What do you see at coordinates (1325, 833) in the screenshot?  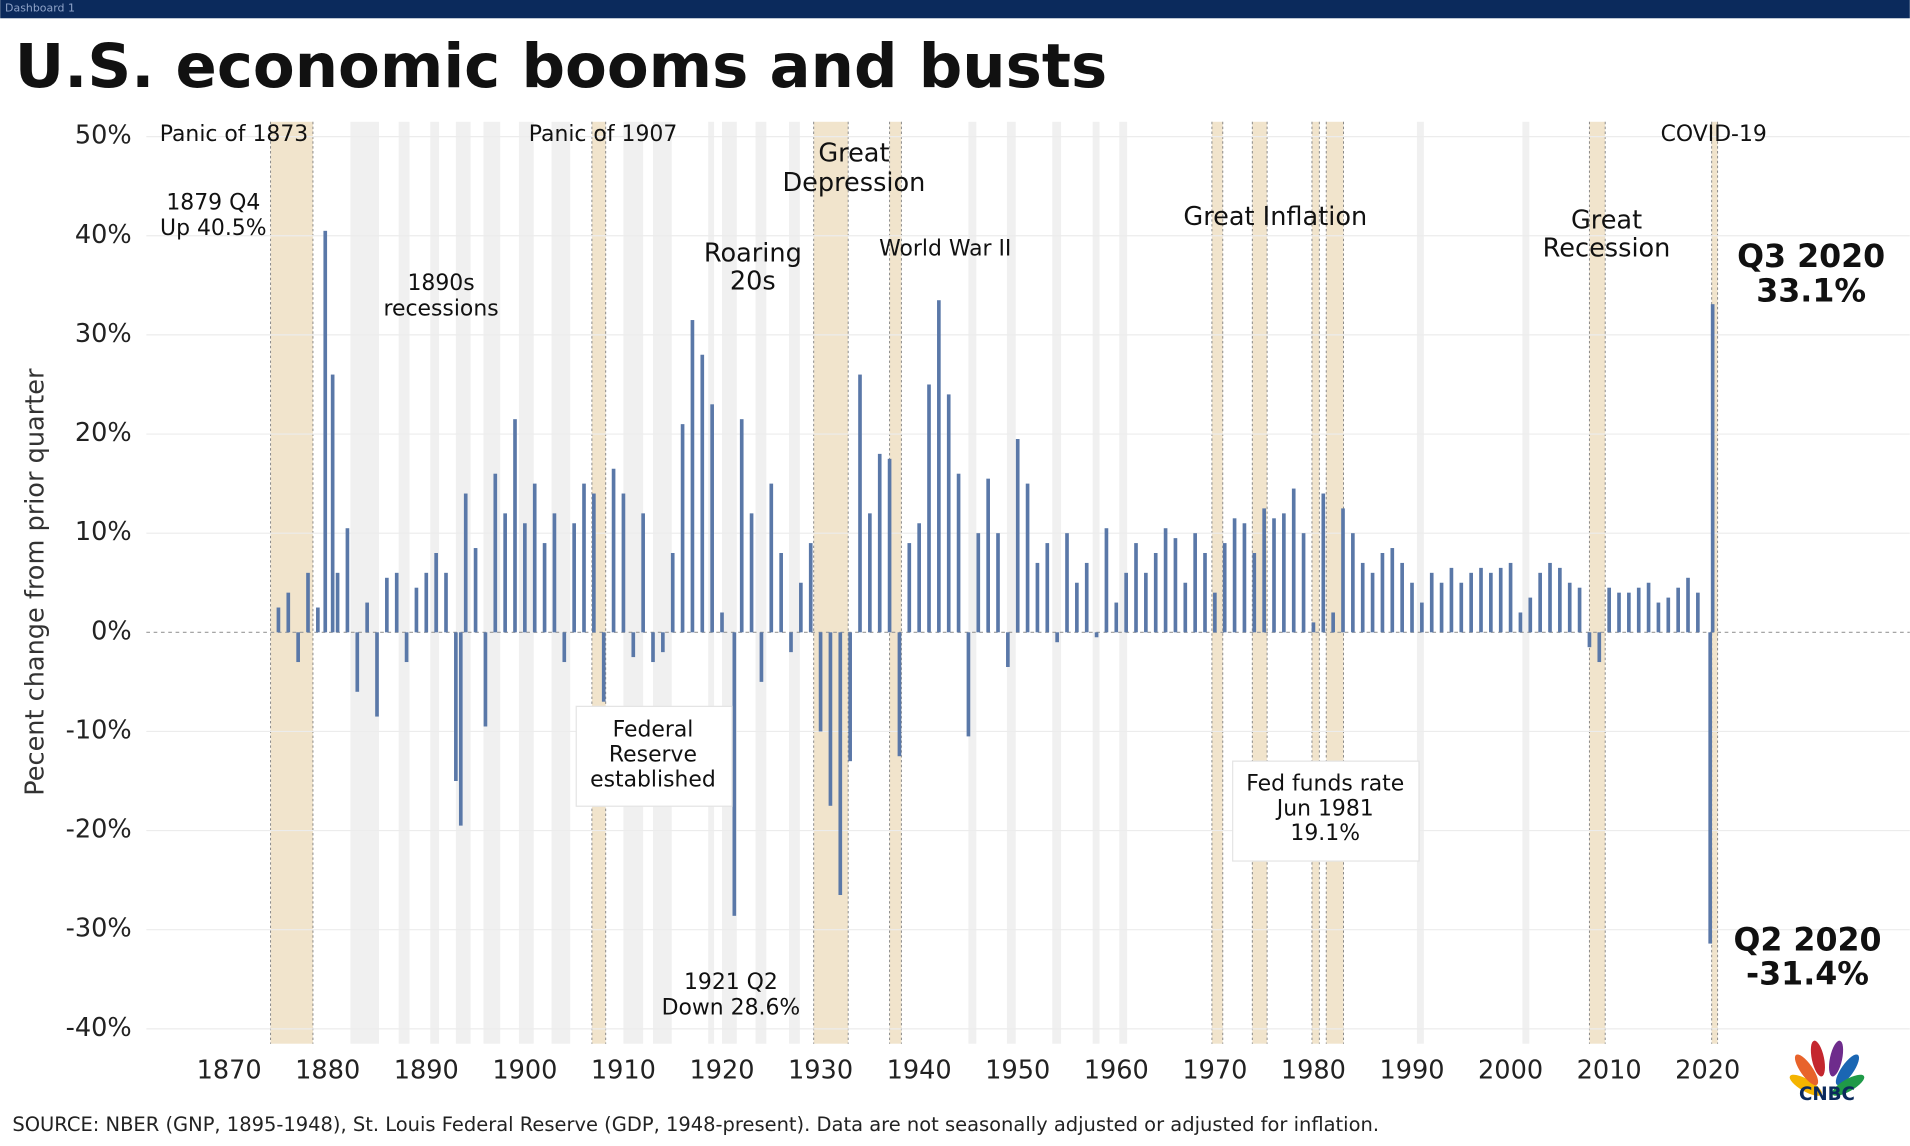 I see `annotation: 19.1%` at bounding box center [1325, 833].